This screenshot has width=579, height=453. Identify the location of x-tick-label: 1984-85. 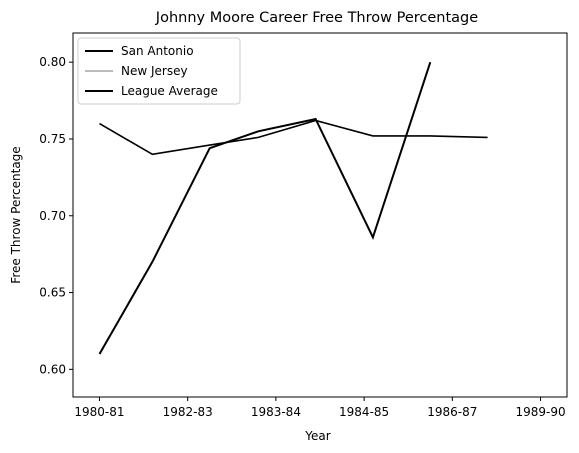
(364, 412).